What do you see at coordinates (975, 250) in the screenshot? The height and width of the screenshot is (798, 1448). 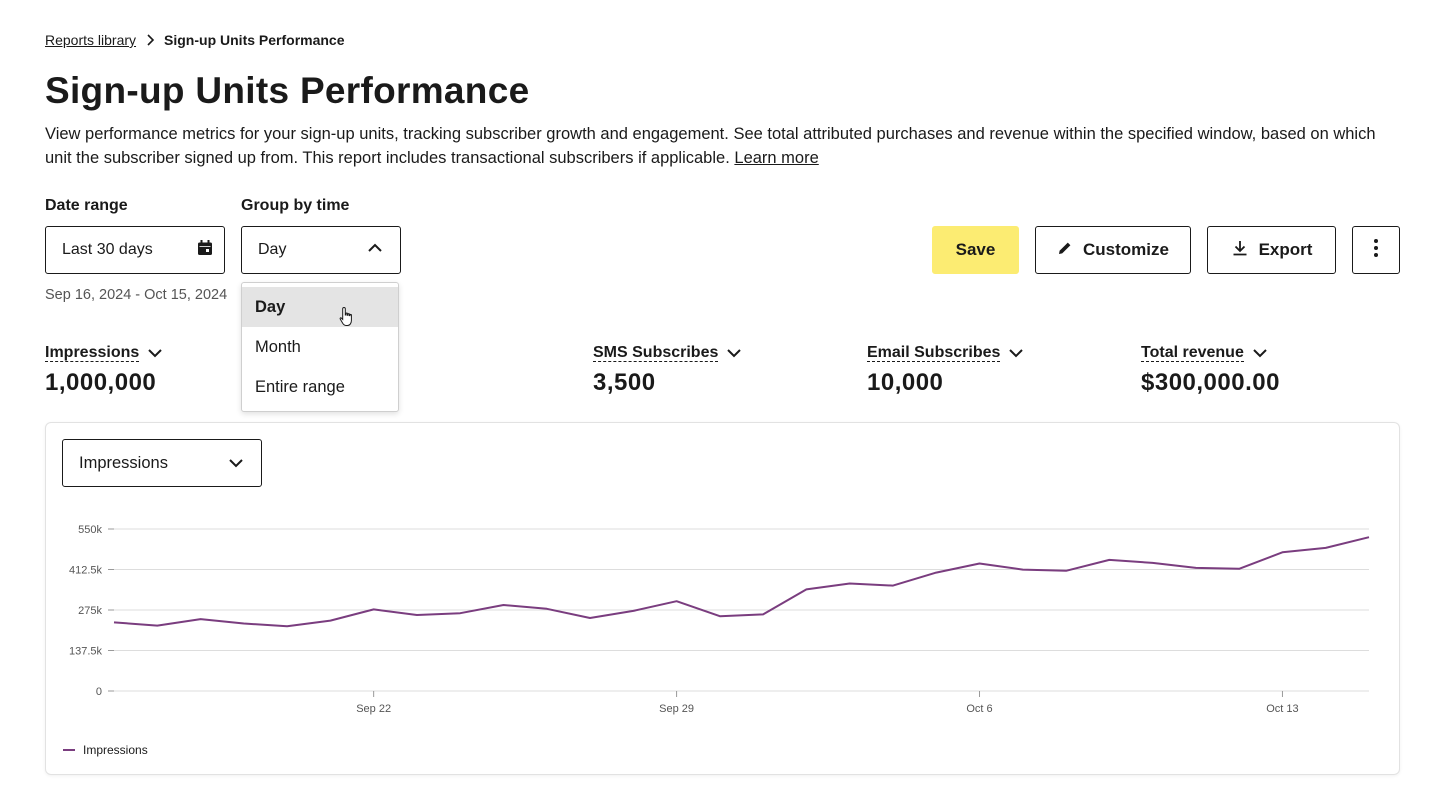 I see `save-button: Save` at bounding box center [975, 250].